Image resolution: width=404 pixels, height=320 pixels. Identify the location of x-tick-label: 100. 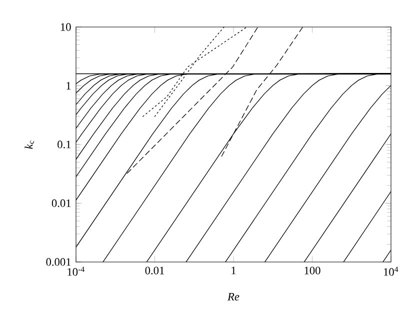
(312, 270).